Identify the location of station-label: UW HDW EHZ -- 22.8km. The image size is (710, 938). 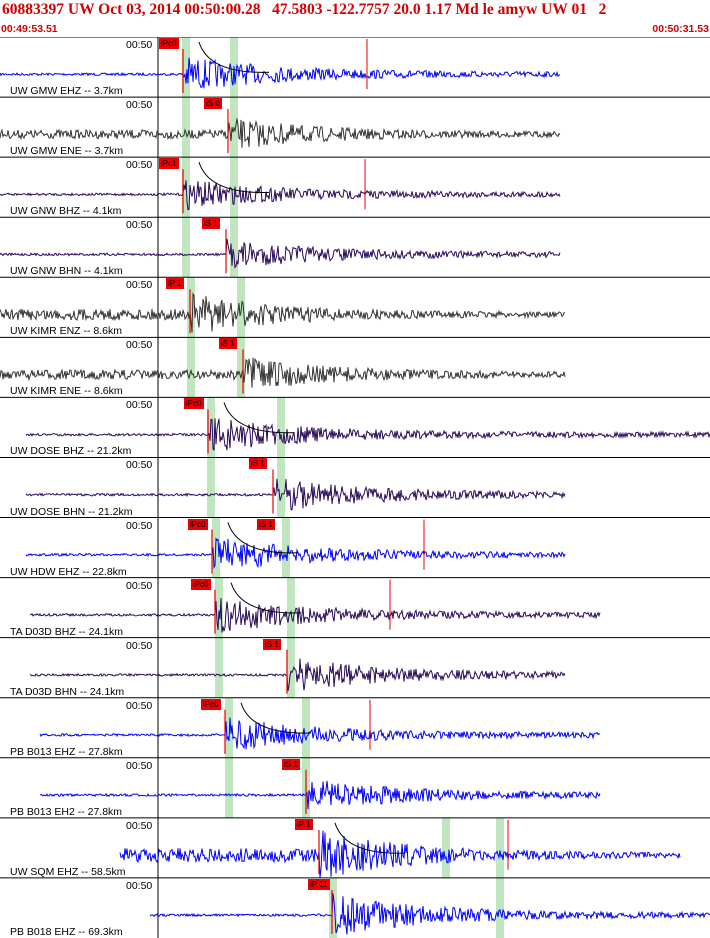
(68, 571).